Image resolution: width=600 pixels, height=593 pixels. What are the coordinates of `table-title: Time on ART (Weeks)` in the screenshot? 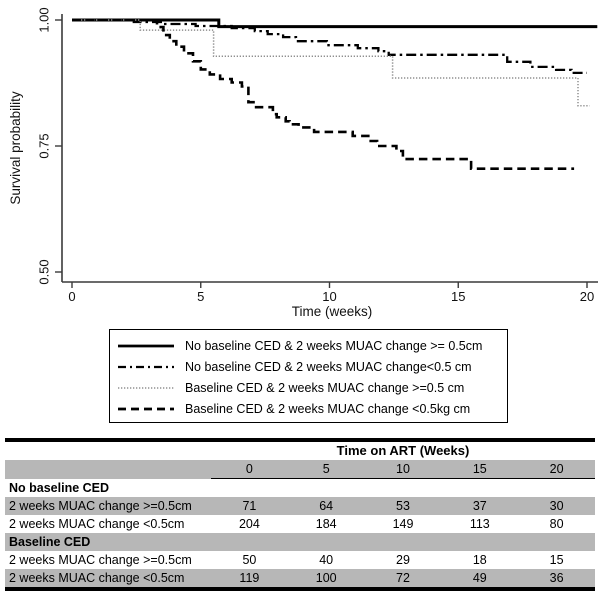 It's located at (403, 450).